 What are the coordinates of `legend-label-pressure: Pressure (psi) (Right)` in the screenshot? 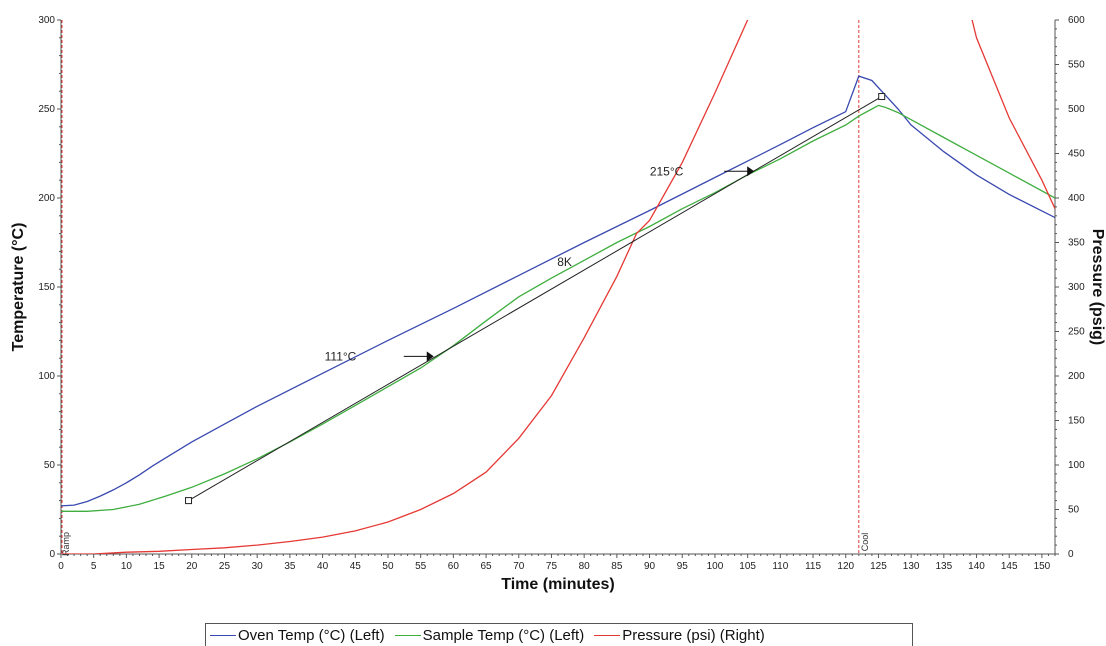 It's located at (693, 635).